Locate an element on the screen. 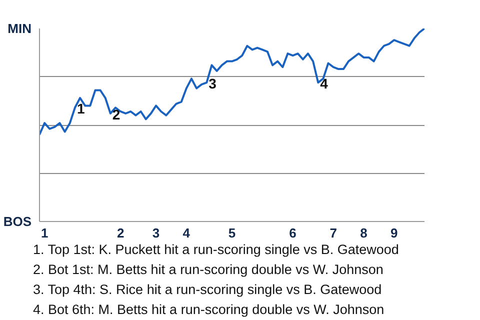  annotation: 2 is located at coordinates (116, 114).